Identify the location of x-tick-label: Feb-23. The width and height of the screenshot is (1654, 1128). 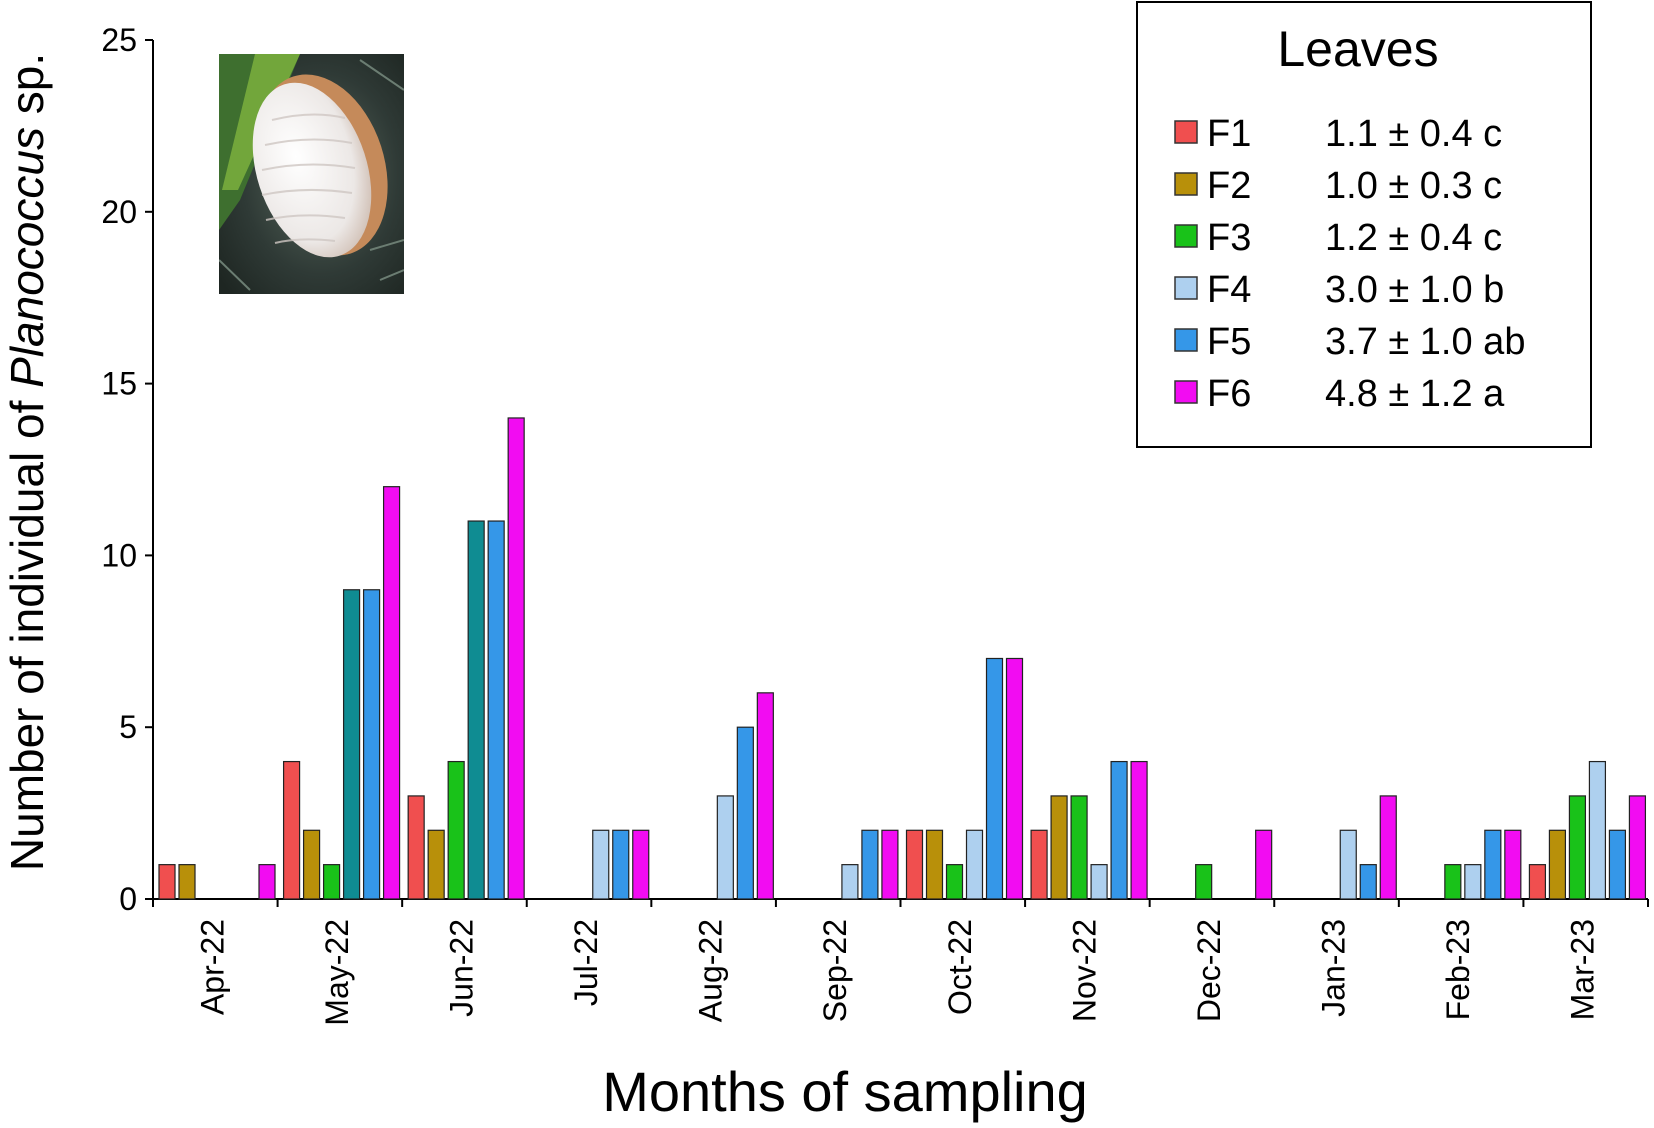
(1458, 969).